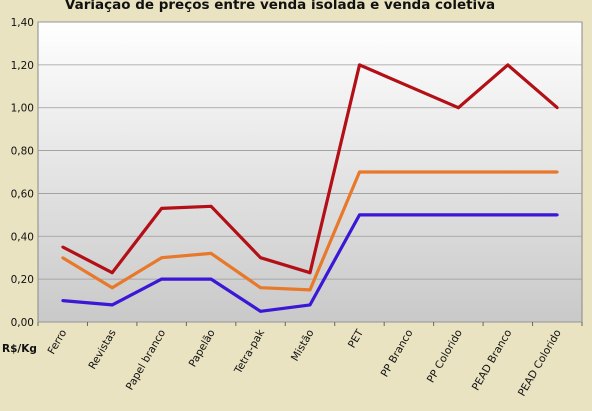 Image resolution: width=592 pixels, height=411 pixels. I want to click on x-category-label: Mistão, so click(303, 346).